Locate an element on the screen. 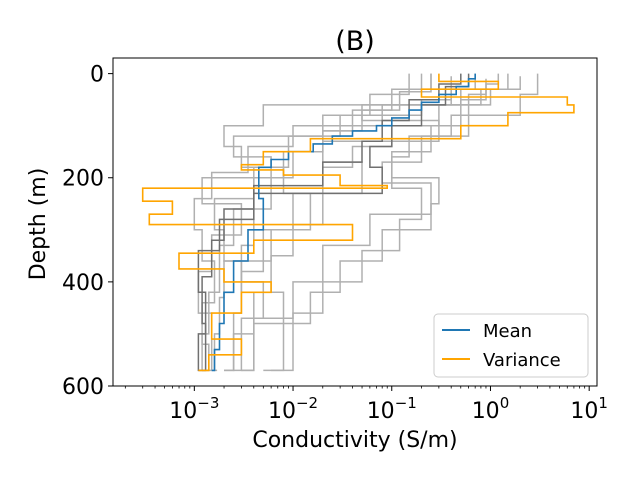  y-tick-label: 400 is located at coordinates (83, 283).